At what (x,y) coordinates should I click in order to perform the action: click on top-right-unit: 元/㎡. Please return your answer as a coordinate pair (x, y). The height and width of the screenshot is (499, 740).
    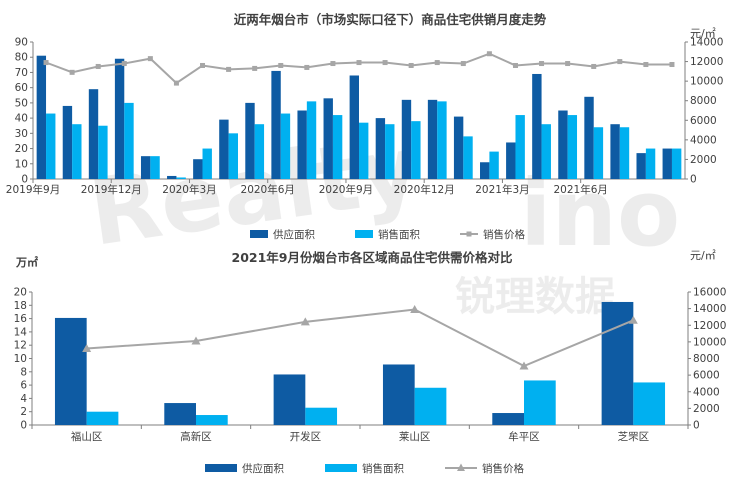
    Looking at the image, I should click on (703, 33).